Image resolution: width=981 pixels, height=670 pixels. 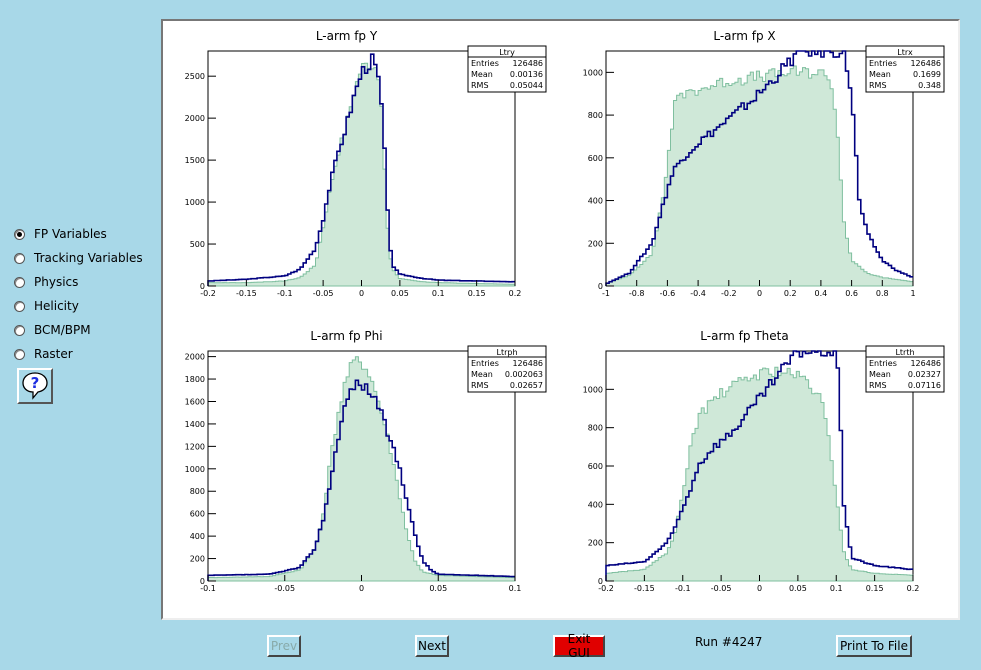 What do you see at coordinates (929, 85) in the screenshot?
I see `stats-value: 0.348` at bounding box center [929, 85].